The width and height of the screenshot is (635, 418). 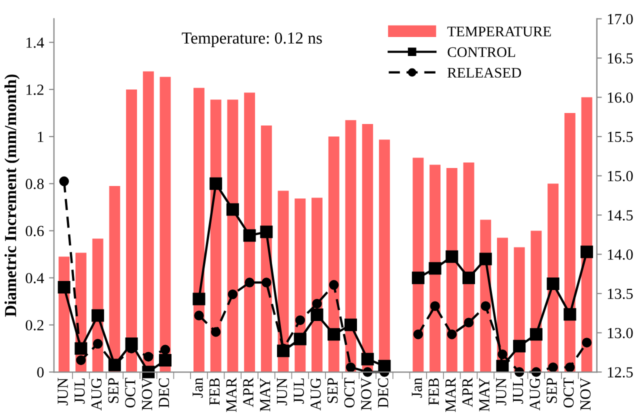 I want to click on y-tick-label: 1.2, so click(x=35, y=89).